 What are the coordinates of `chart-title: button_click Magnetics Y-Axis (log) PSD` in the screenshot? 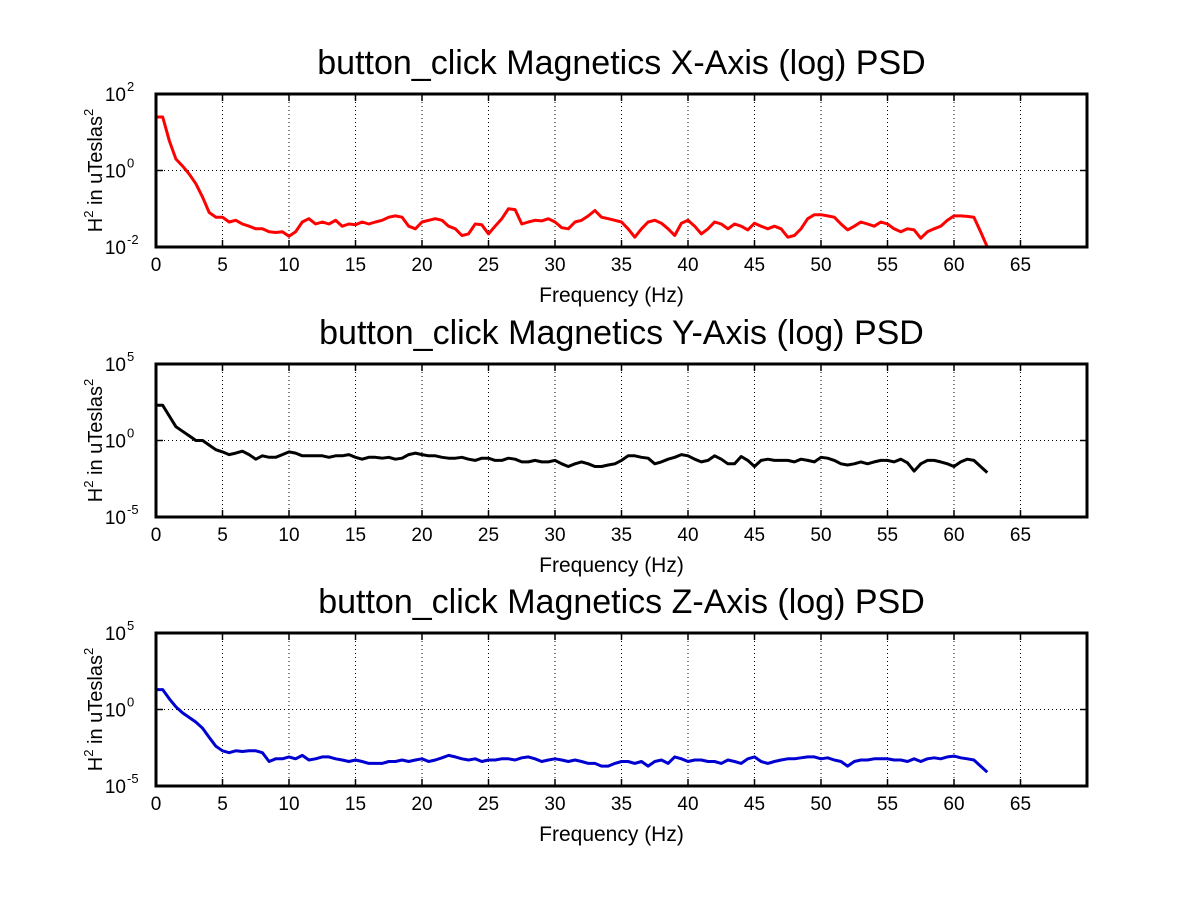 It's located at (621, 333).